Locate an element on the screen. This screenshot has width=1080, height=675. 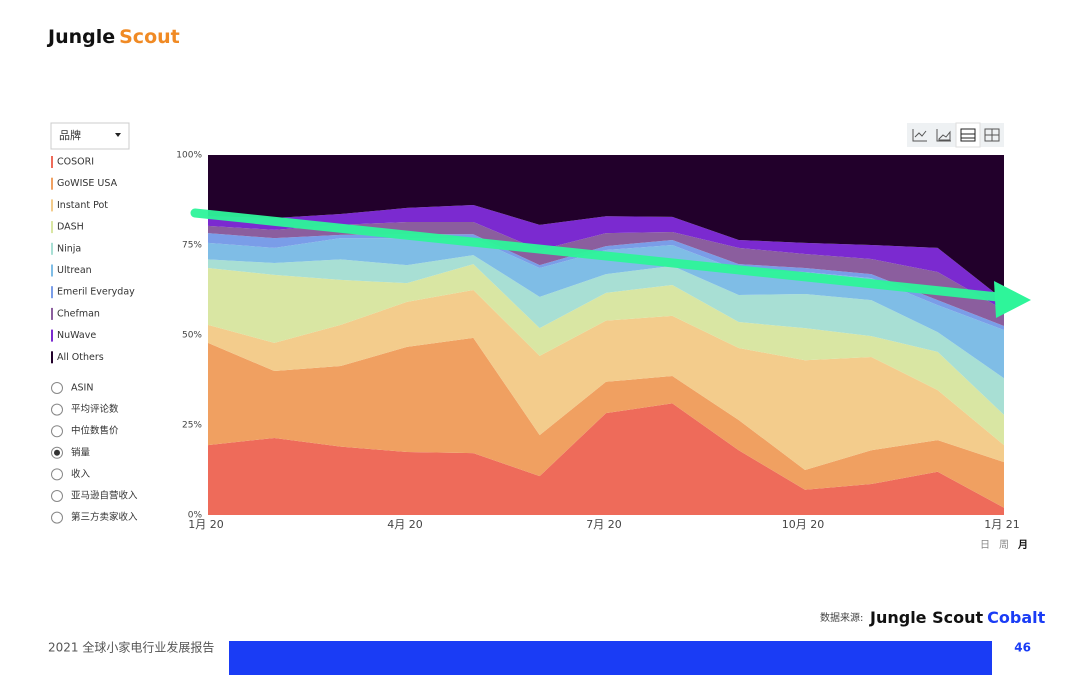
dropdown-caret is located at coordinates (118, 135).